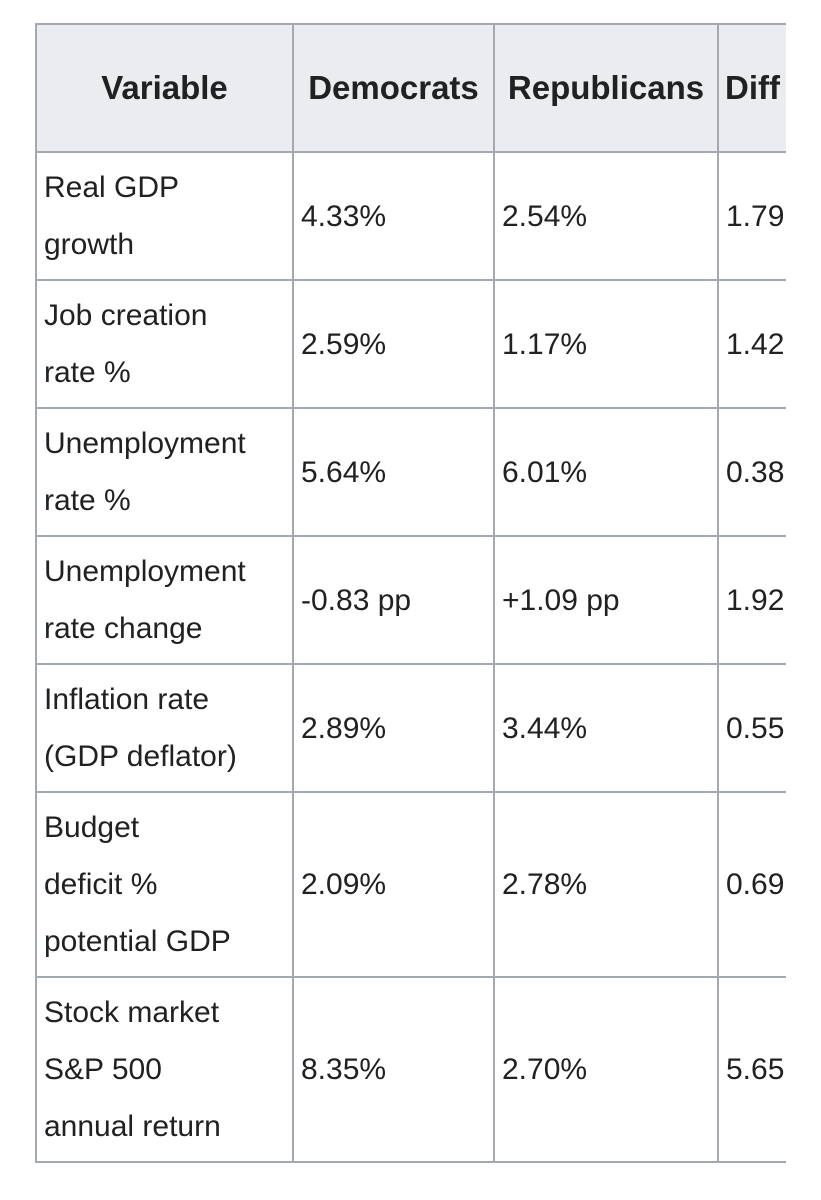 The height and width of the screenshot is (1200, 821). What do you see at coordinates (393, 884) in the screenshot?
I see `cell-democrats: 2.09%` at bounding box center [393, 884].